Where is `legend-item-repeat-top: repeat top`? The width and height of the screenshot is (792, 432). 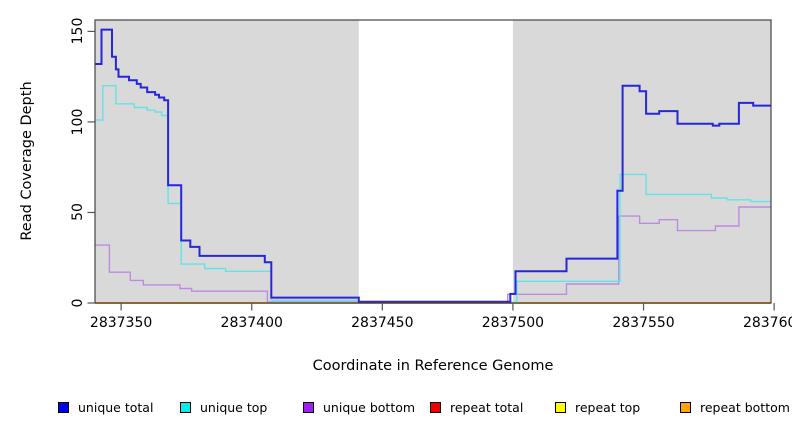 legend-item-repeat-top: repeat top is located at coordinates (597, 407).